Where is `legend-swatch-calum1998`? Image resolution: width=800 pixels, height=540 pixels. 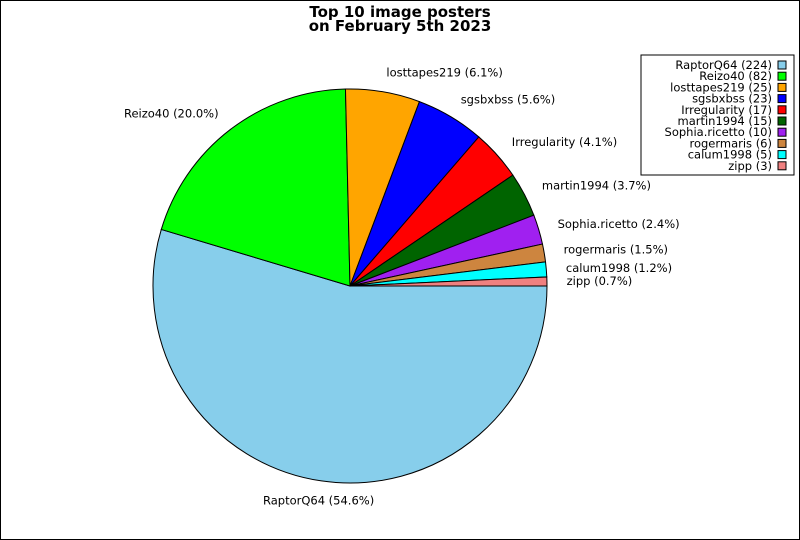
legend-swatch-calum1998 is located at coordinates (782, 155).